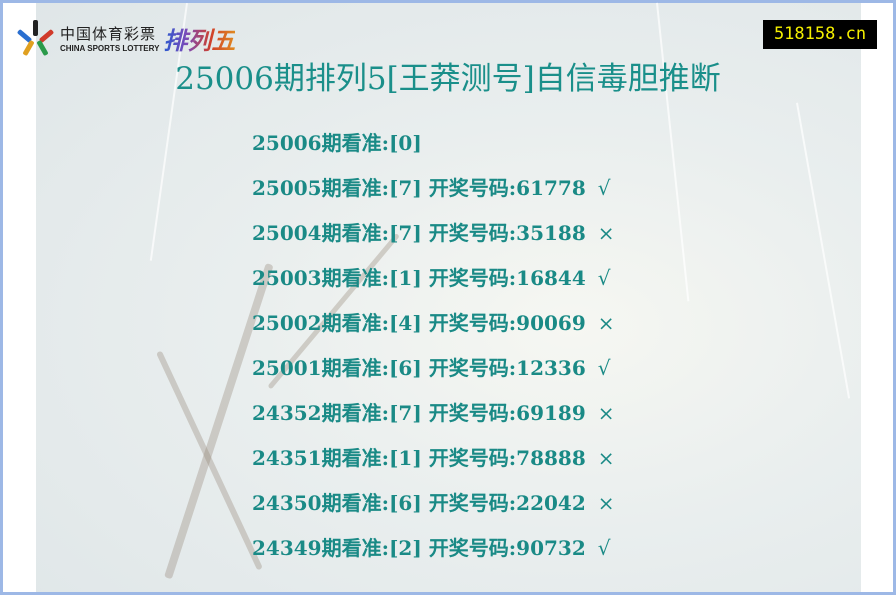  Describe the element at coordinates (419, 503) in the screenshot. I see `row-text: 24350期看准:[6] 开奖号码:22042` at that location.